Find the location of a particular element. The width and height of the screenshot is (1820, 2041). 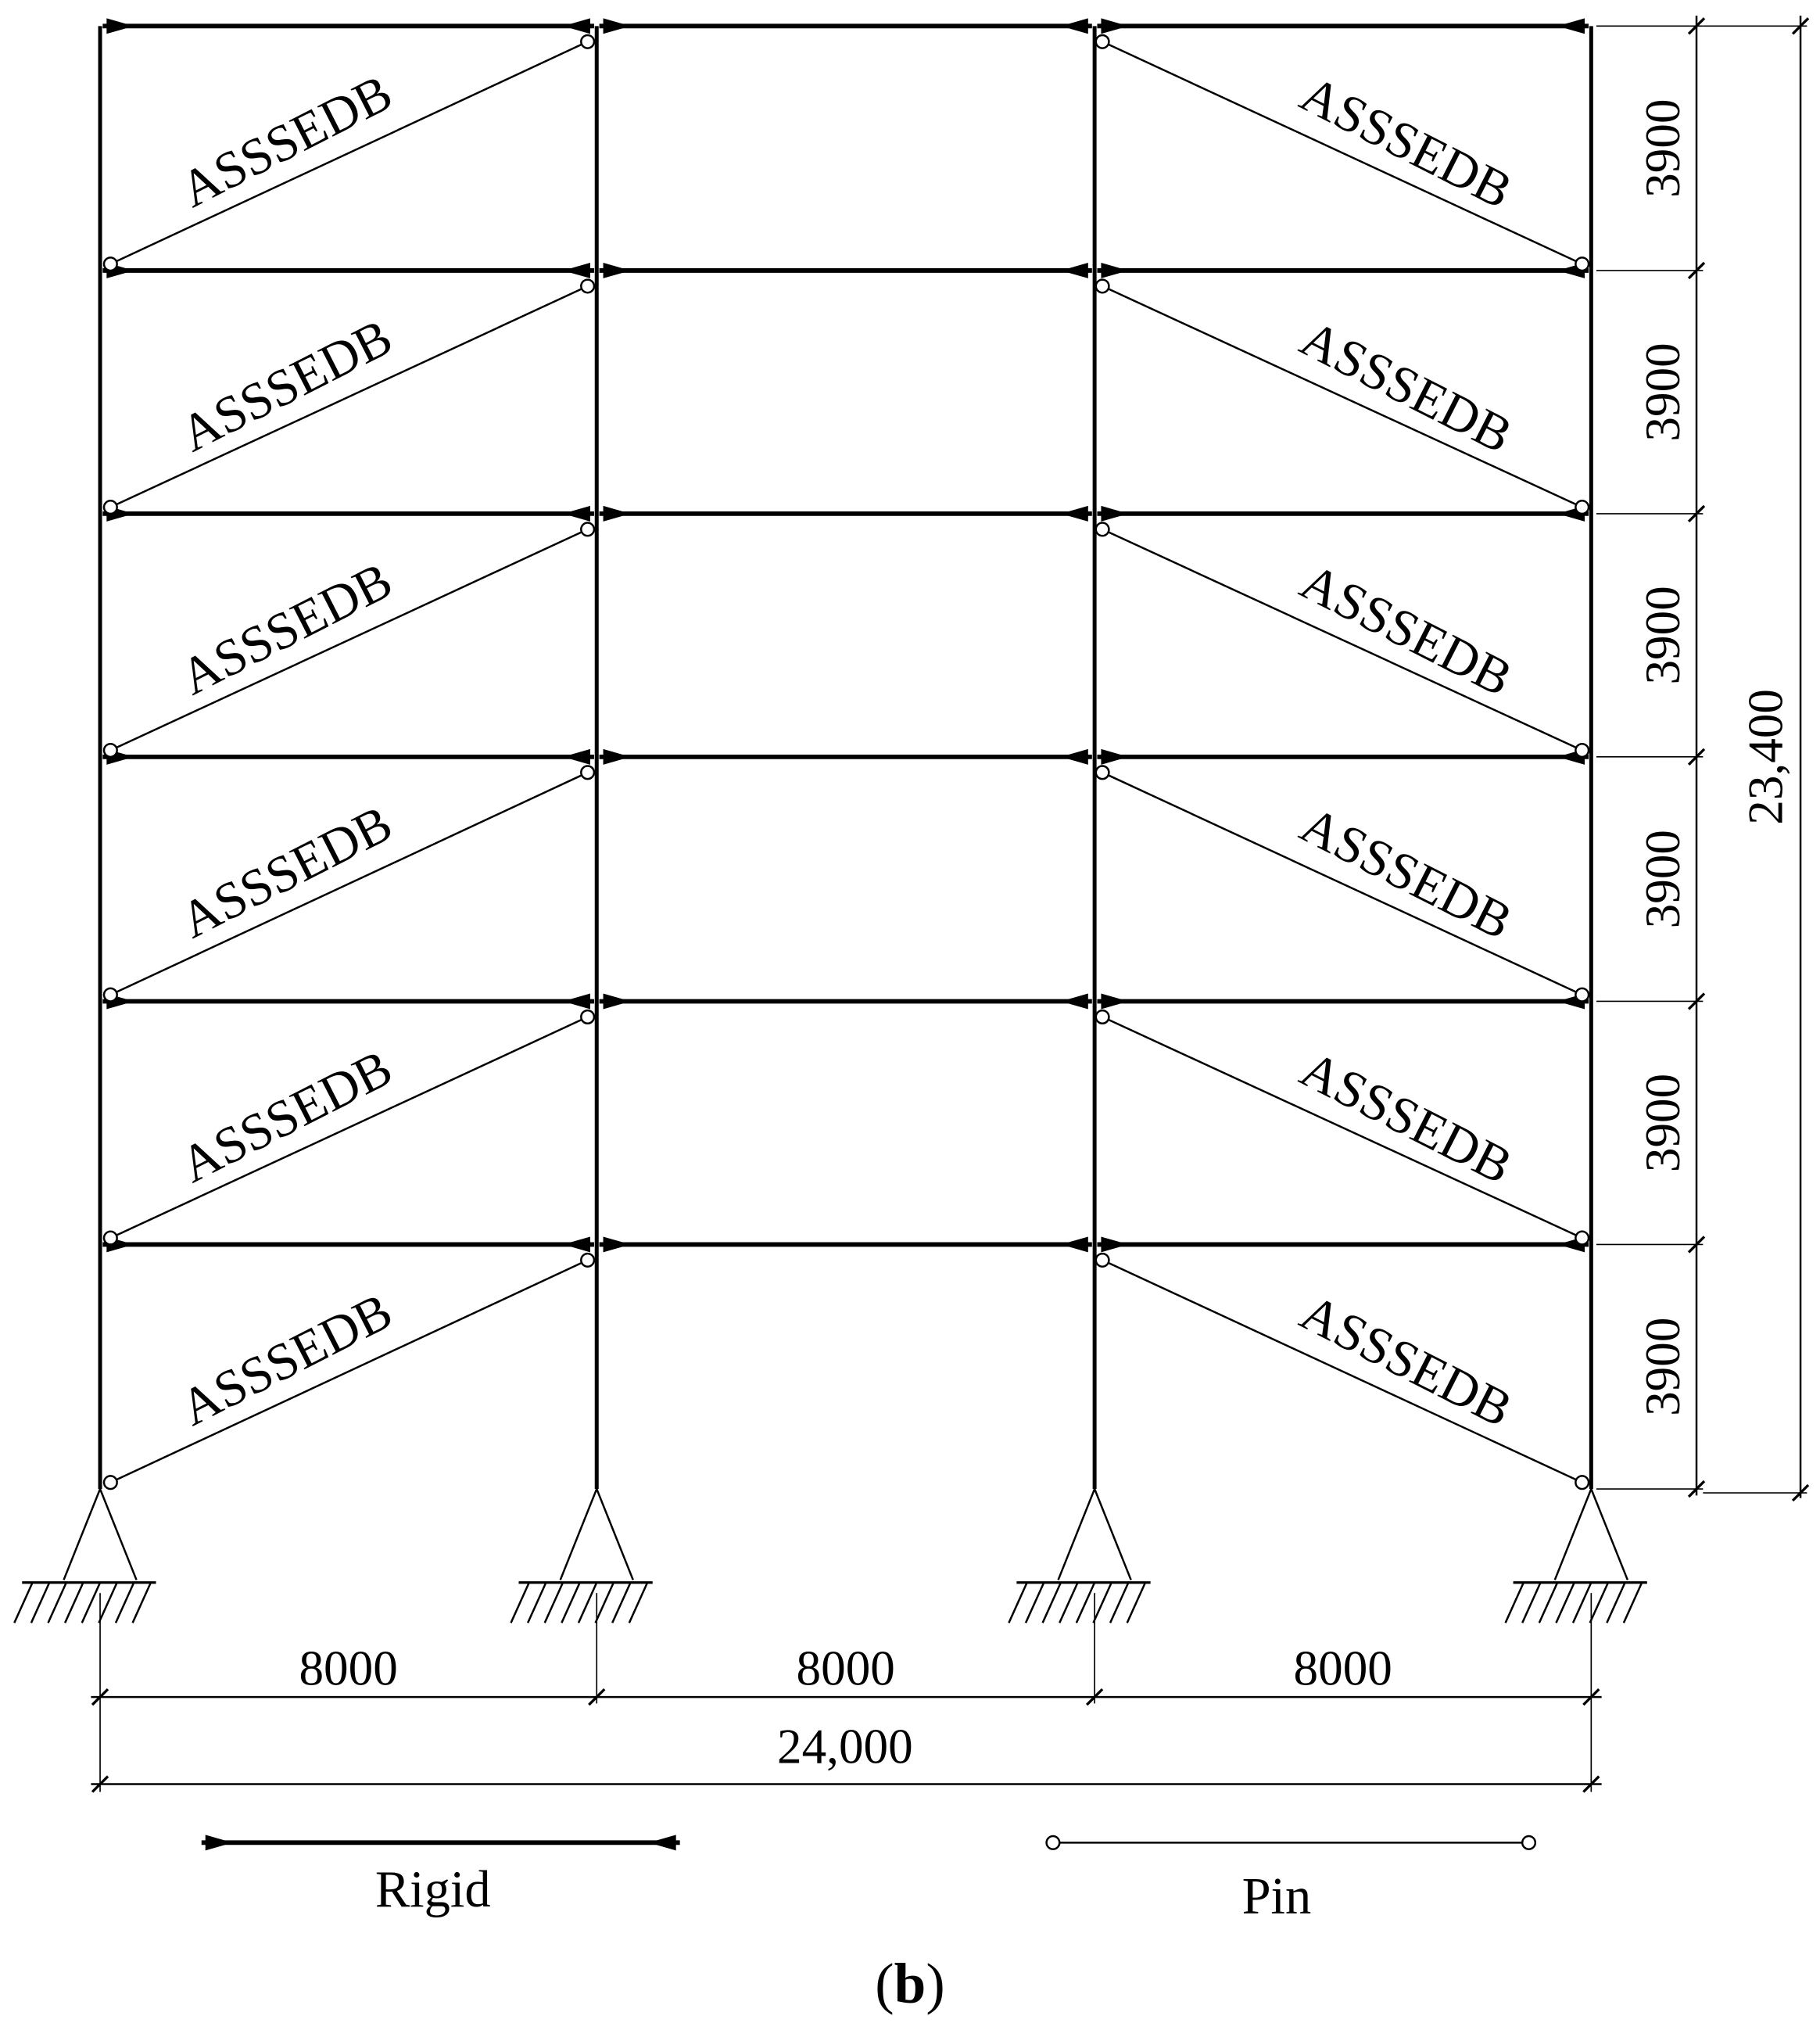

caption: (b) is located at coordinates (909, 1983).